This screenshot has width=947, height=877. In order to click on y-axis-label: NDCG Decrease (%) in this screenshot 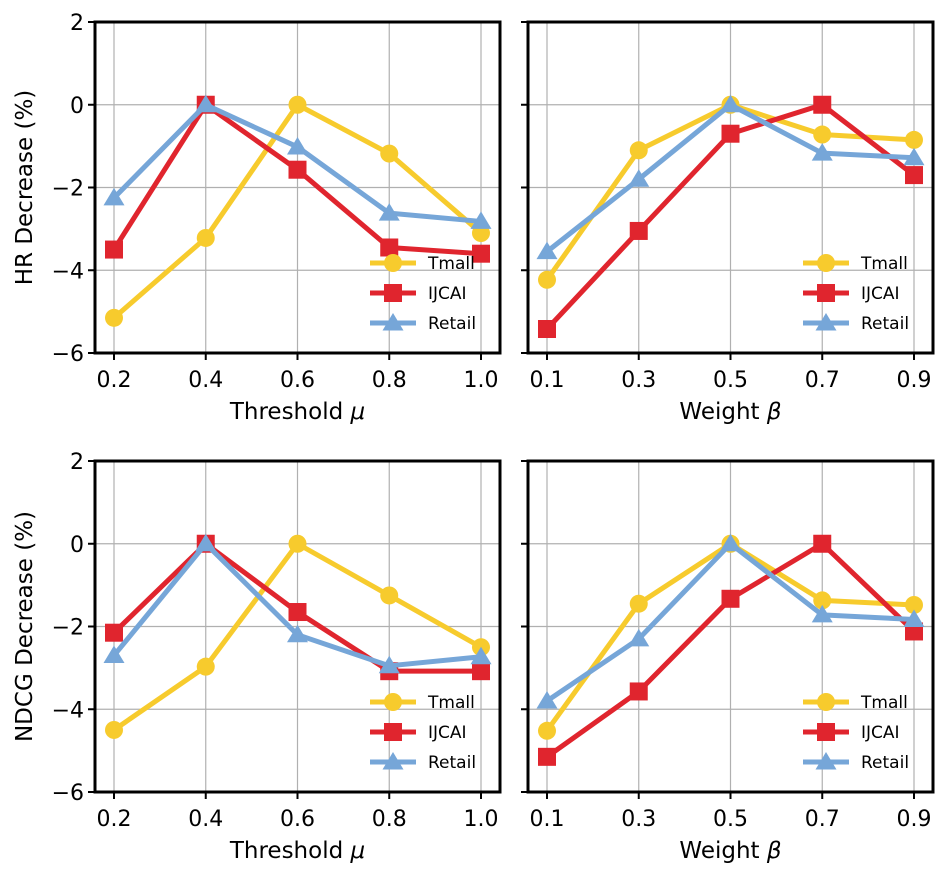, I will do `click(25, 626)`.